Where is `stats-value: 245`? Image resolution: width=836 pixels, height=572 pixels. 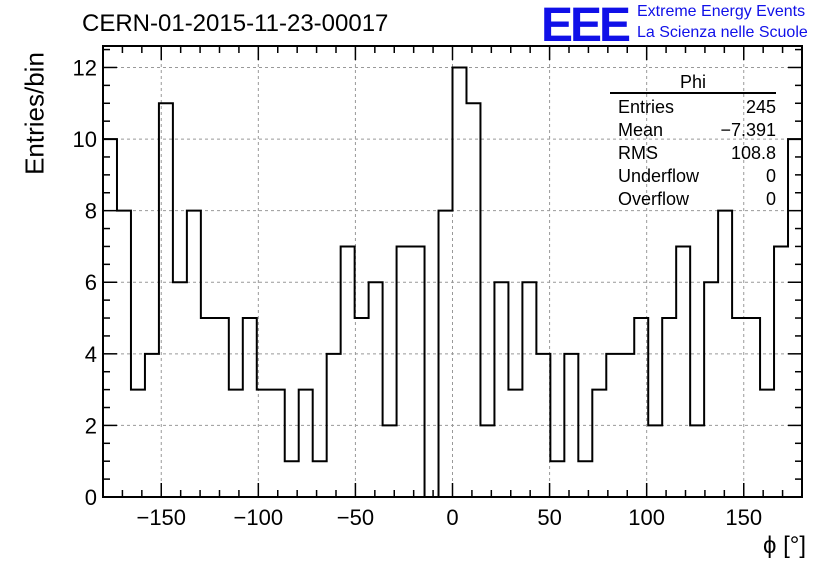 stats-value: 245 is located at coordinates (760, 107).